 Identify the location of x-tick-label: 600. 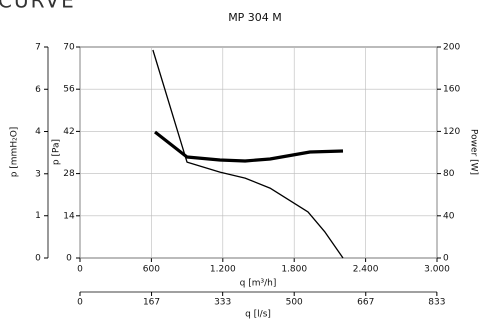
(151, 270).